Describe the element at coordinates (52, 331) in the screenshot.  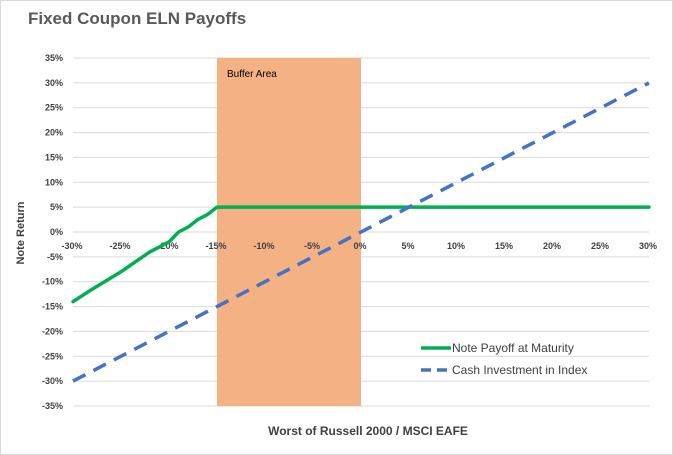
I see `y-tick-label: -20%` at that location.